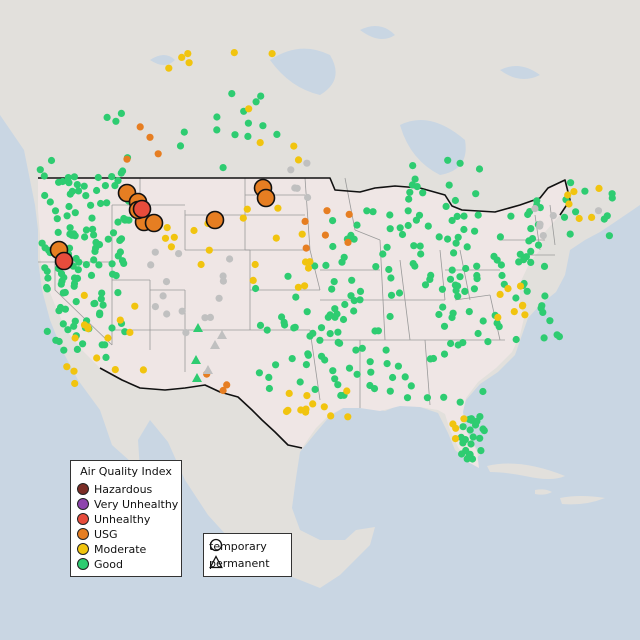 The image size is (640, 640). Describe the element at coordinates (106, 534) in the screenshot. I see `legend-label-usg: USG` at that location.